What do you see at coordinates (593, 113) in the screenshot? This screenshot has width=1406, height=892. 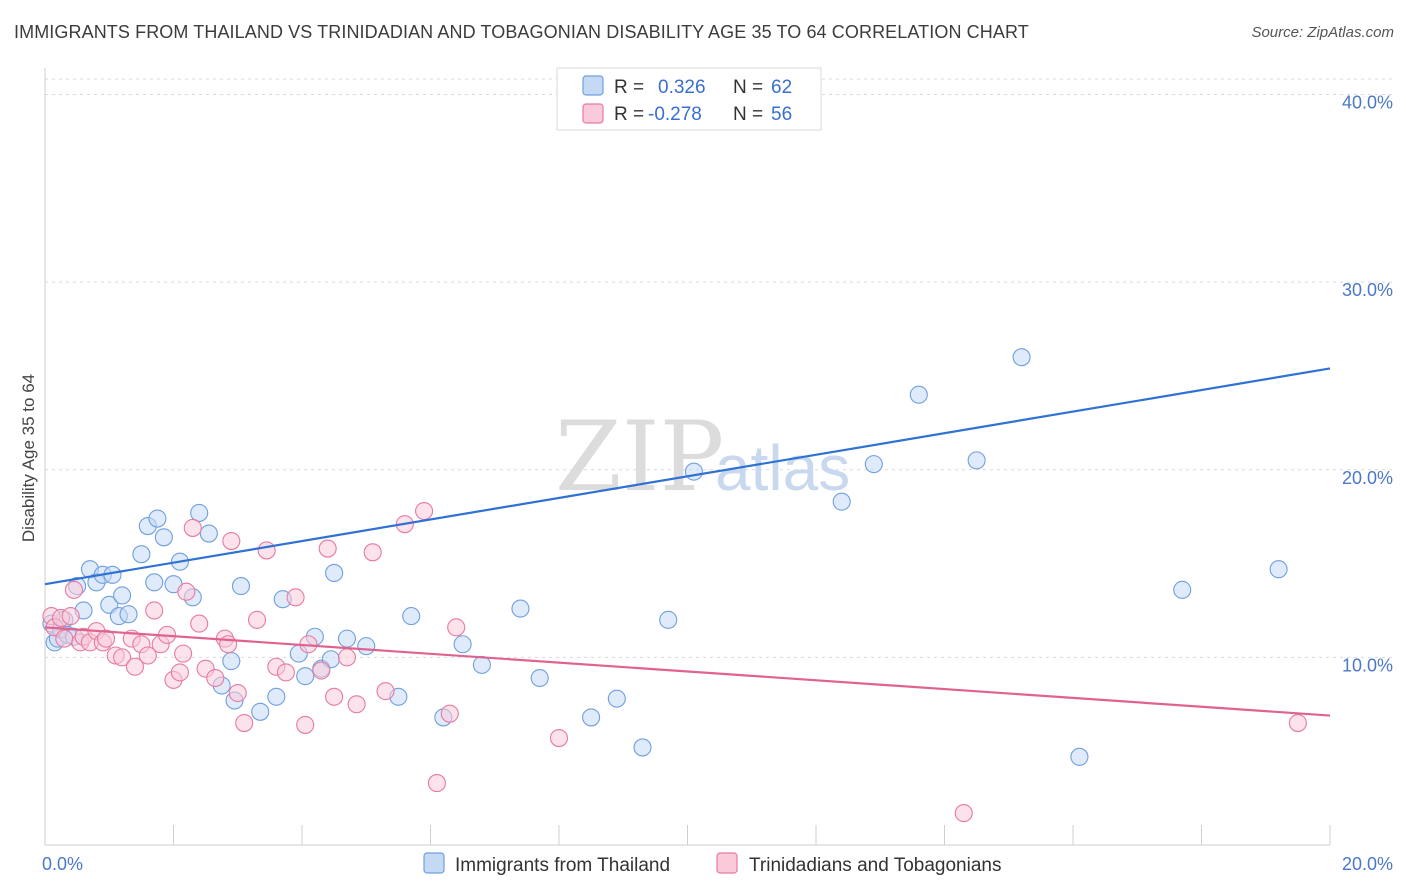 I see `legend-swatch-trinidad` at bounding box center [593, 113].